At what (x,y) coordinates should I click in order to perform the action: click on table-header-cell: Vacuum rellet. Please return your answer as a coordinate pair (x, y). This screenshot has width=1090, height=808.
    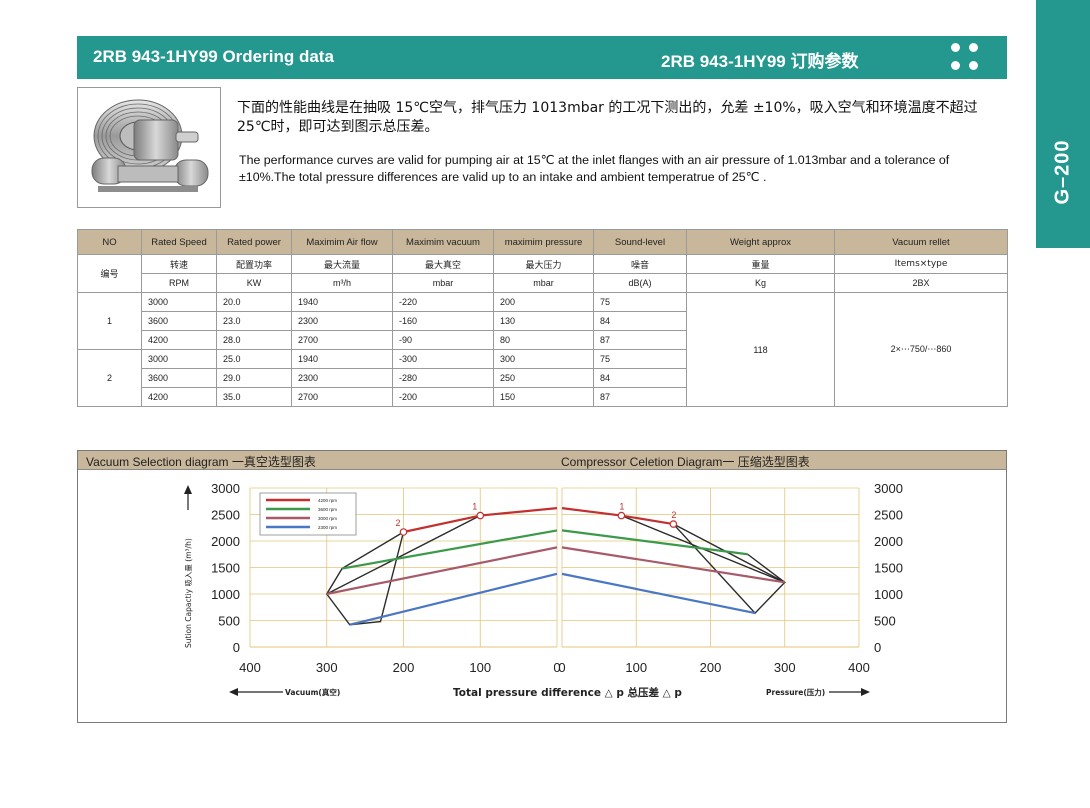
    Looking at the image, I should click on (921, 242).